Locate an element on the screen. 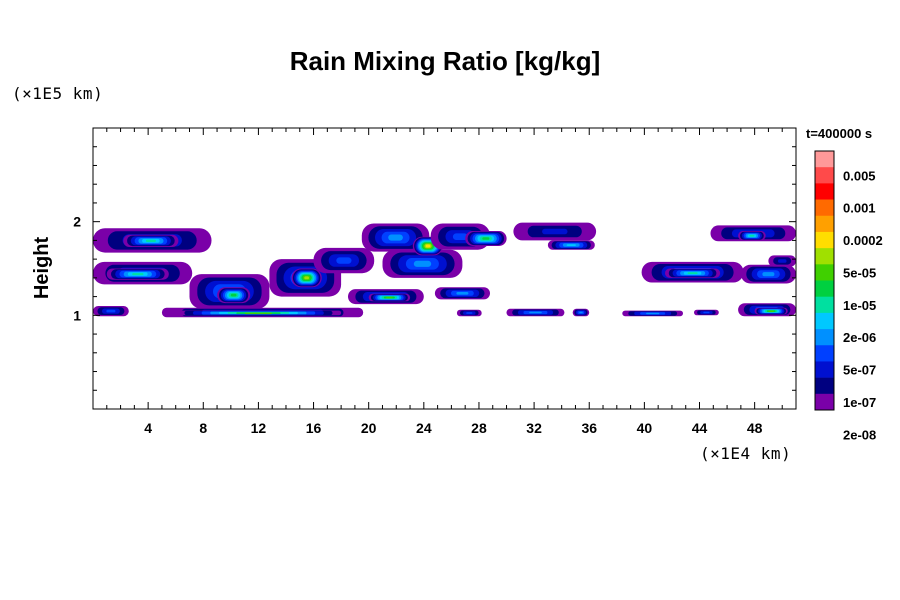 This screenshot has width=900, height=600. x-tick-label: 40 is located at coordinates (645, 428).